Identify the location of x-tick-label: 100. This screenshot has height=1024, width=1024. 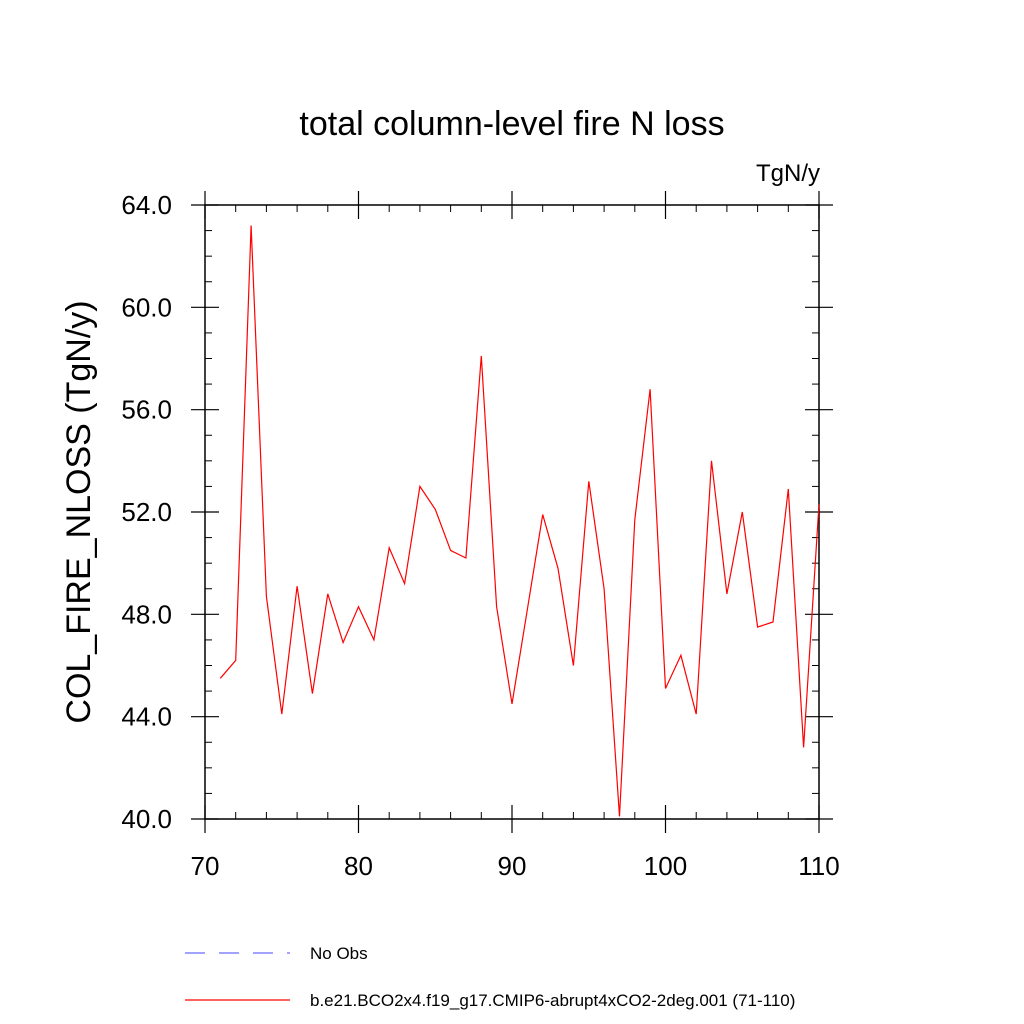
(665, 866).